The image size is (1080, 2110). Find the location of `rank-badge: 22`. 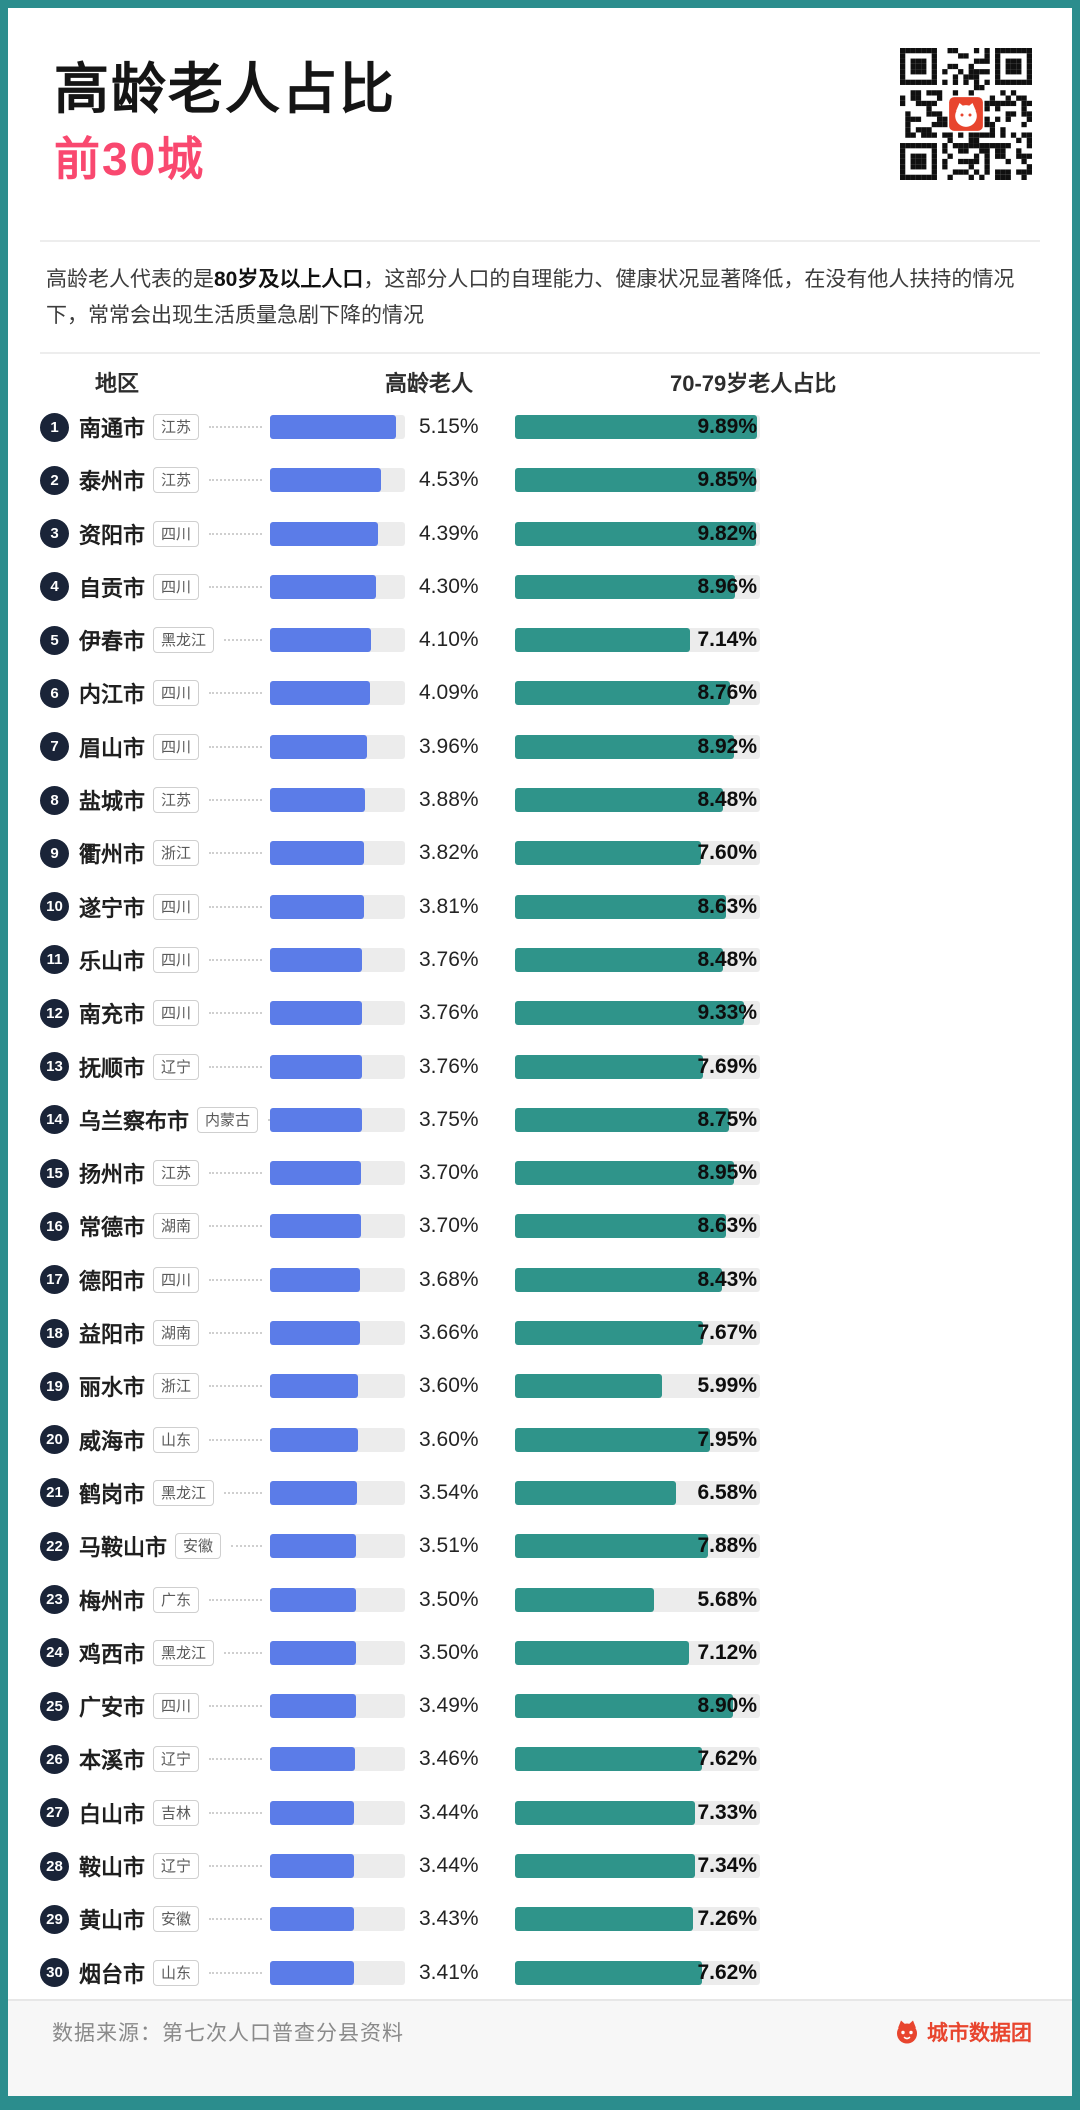

rank-badge: 22 is located at coordinates (54, 1546).